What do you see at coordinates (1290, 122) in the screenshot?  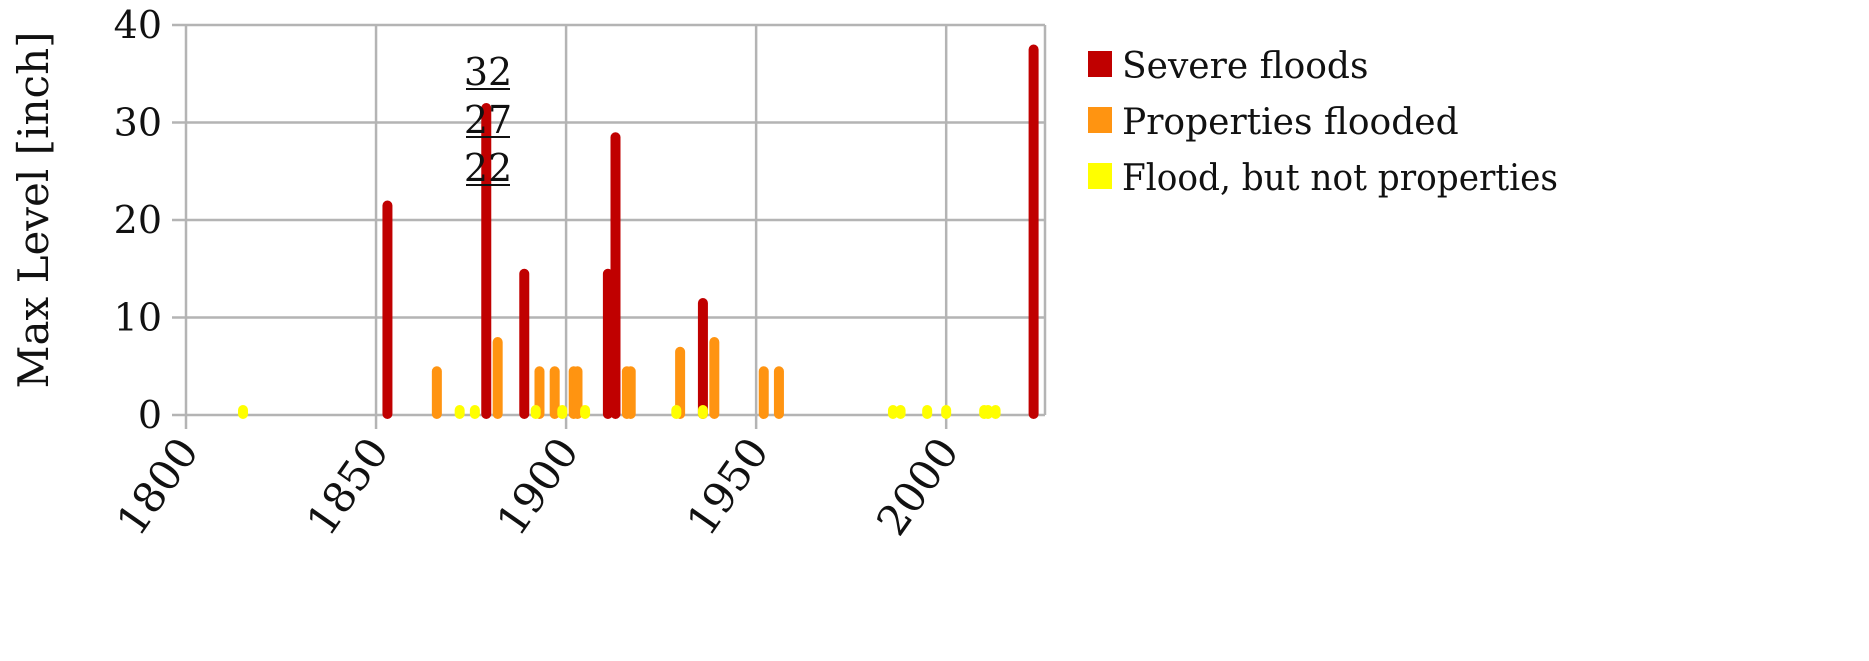 I see `legend-label: Properties flooded` at bounding box center [1290, 122].